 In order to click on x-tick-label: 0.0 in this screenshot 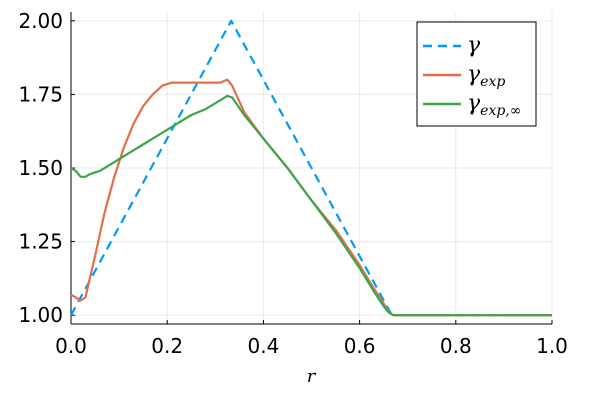, I will do `click(71, 346)`.